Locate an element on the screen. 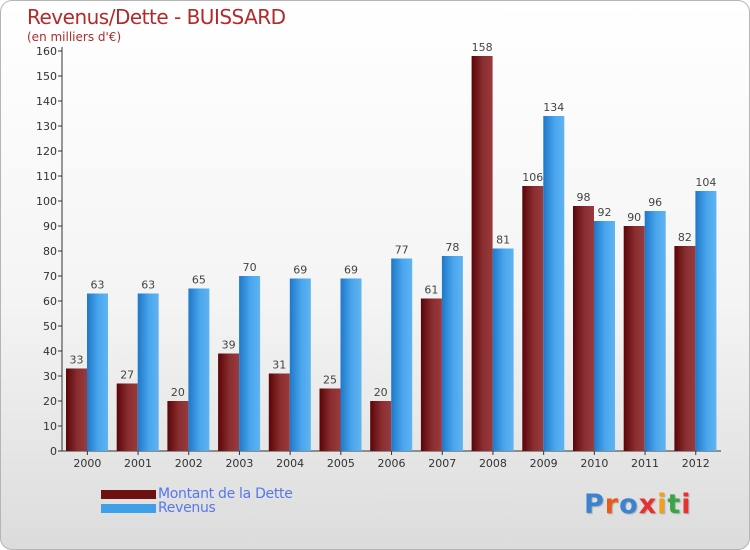  bar-revenus-2007 is located at coordinates (452, 353).